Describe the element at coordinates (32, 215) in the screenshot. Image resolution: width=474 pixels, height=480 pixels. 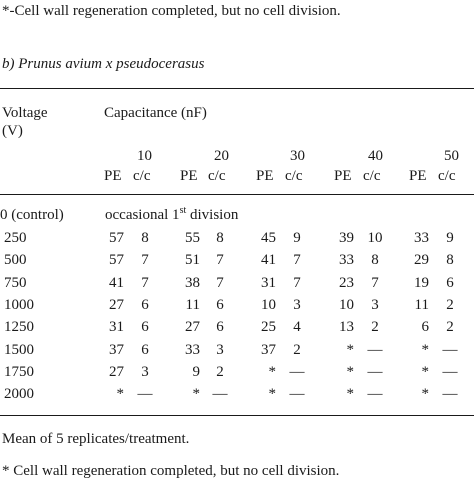
I see `control-row-label: 0 (control)` at that location.